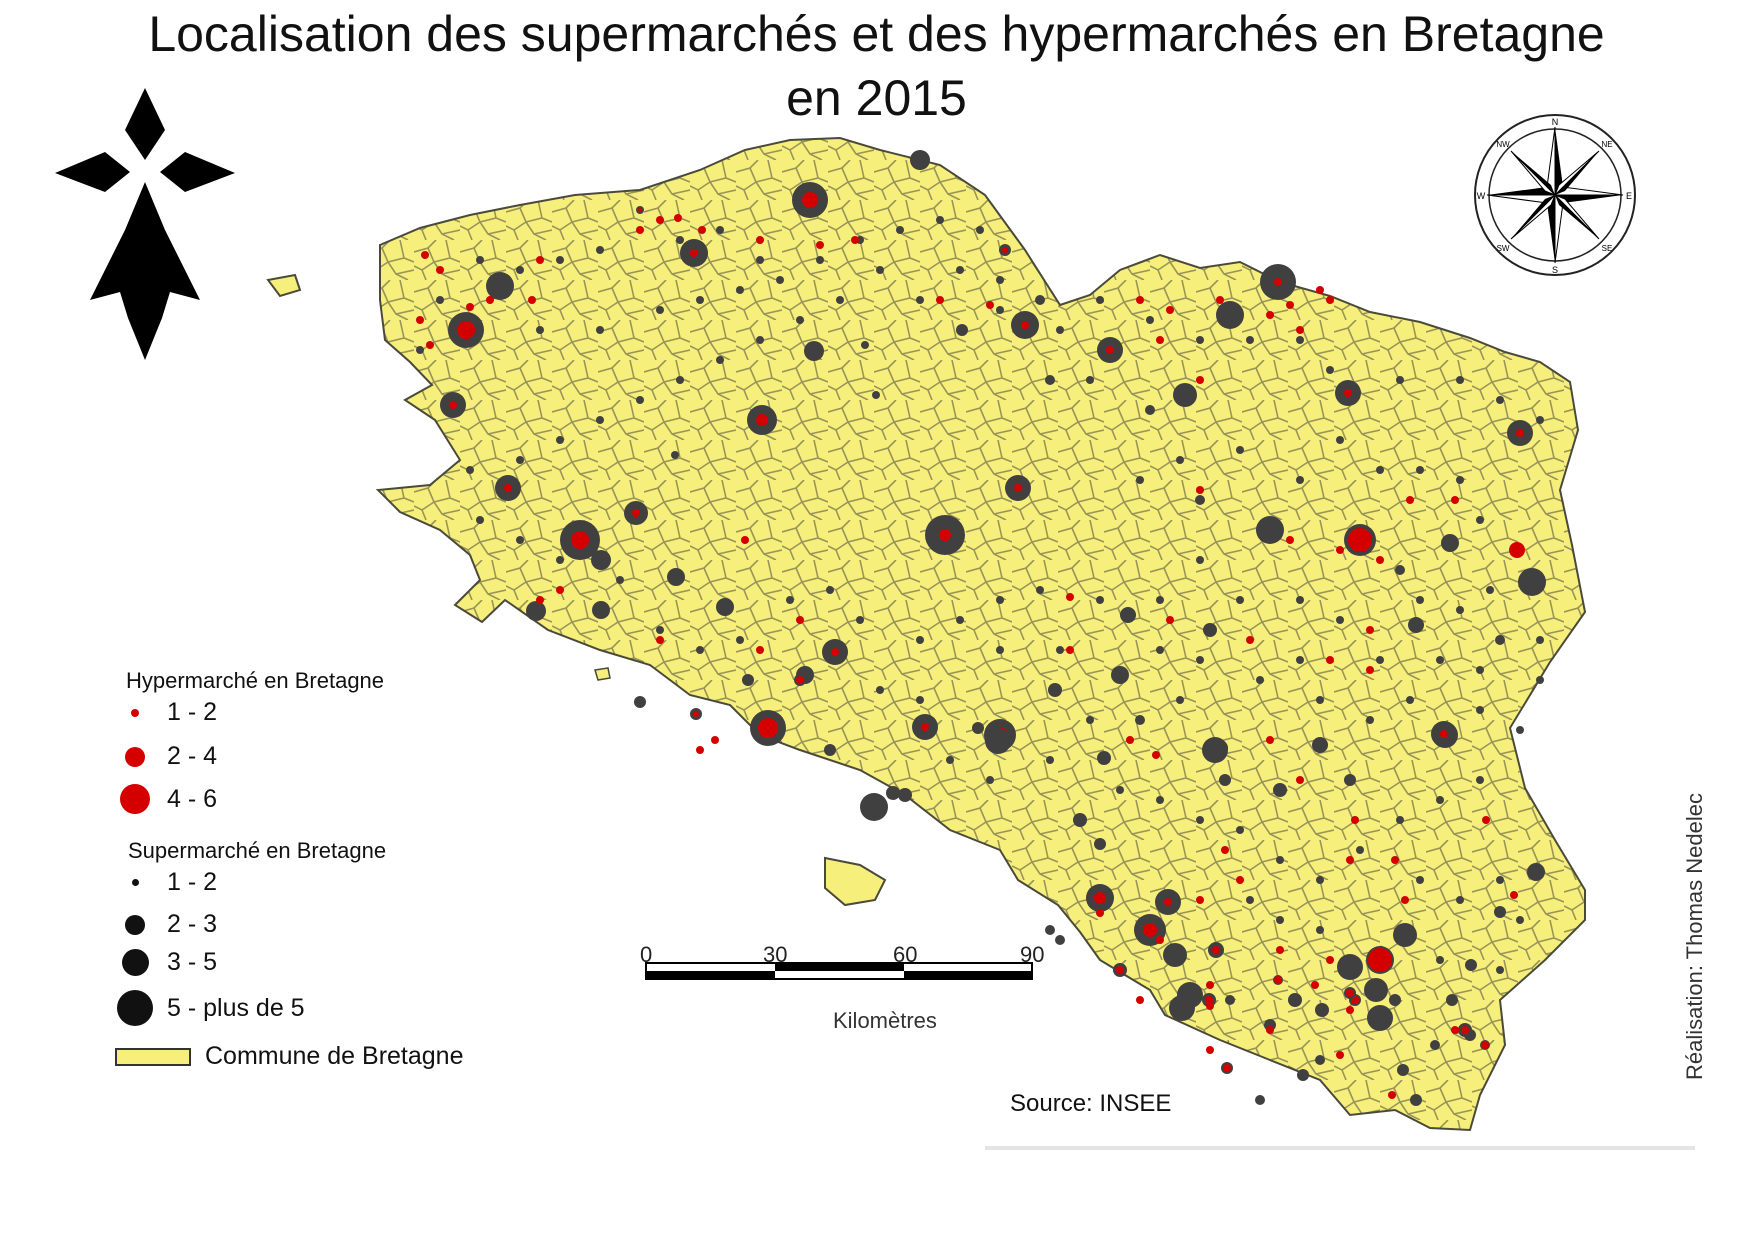 This screenshot has width=1753, height=1240. Describe the element at coordinates (1091, 1103) in the screenshot. I see `source-label: Source: INSEE` at that location.